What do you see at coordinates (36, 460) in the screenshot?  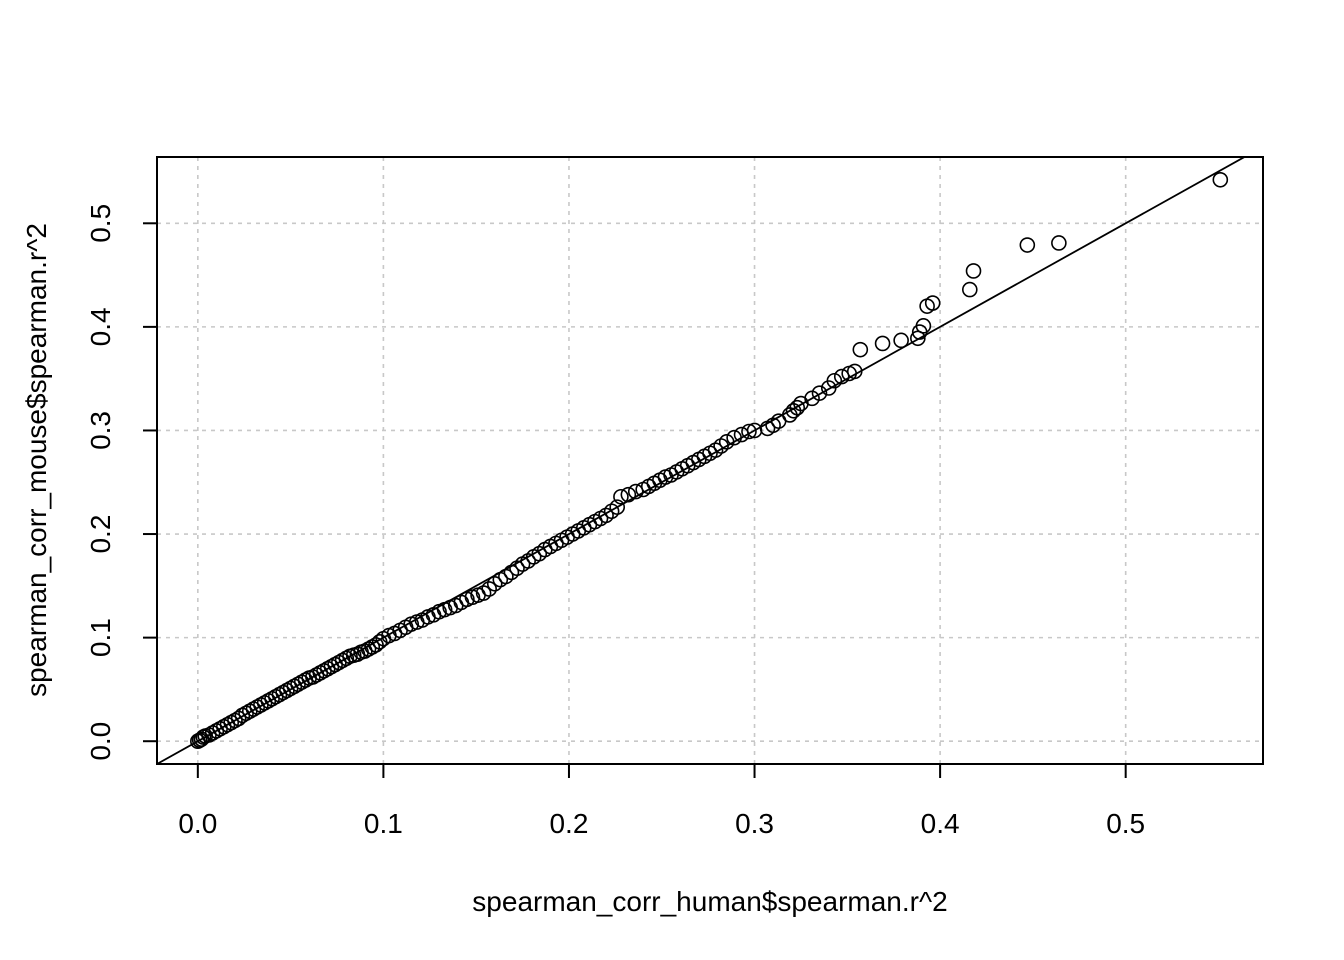 I see `y-axis-title: spearman_corr_mouse$spearman.r^2` at bounding box center [36, 460].